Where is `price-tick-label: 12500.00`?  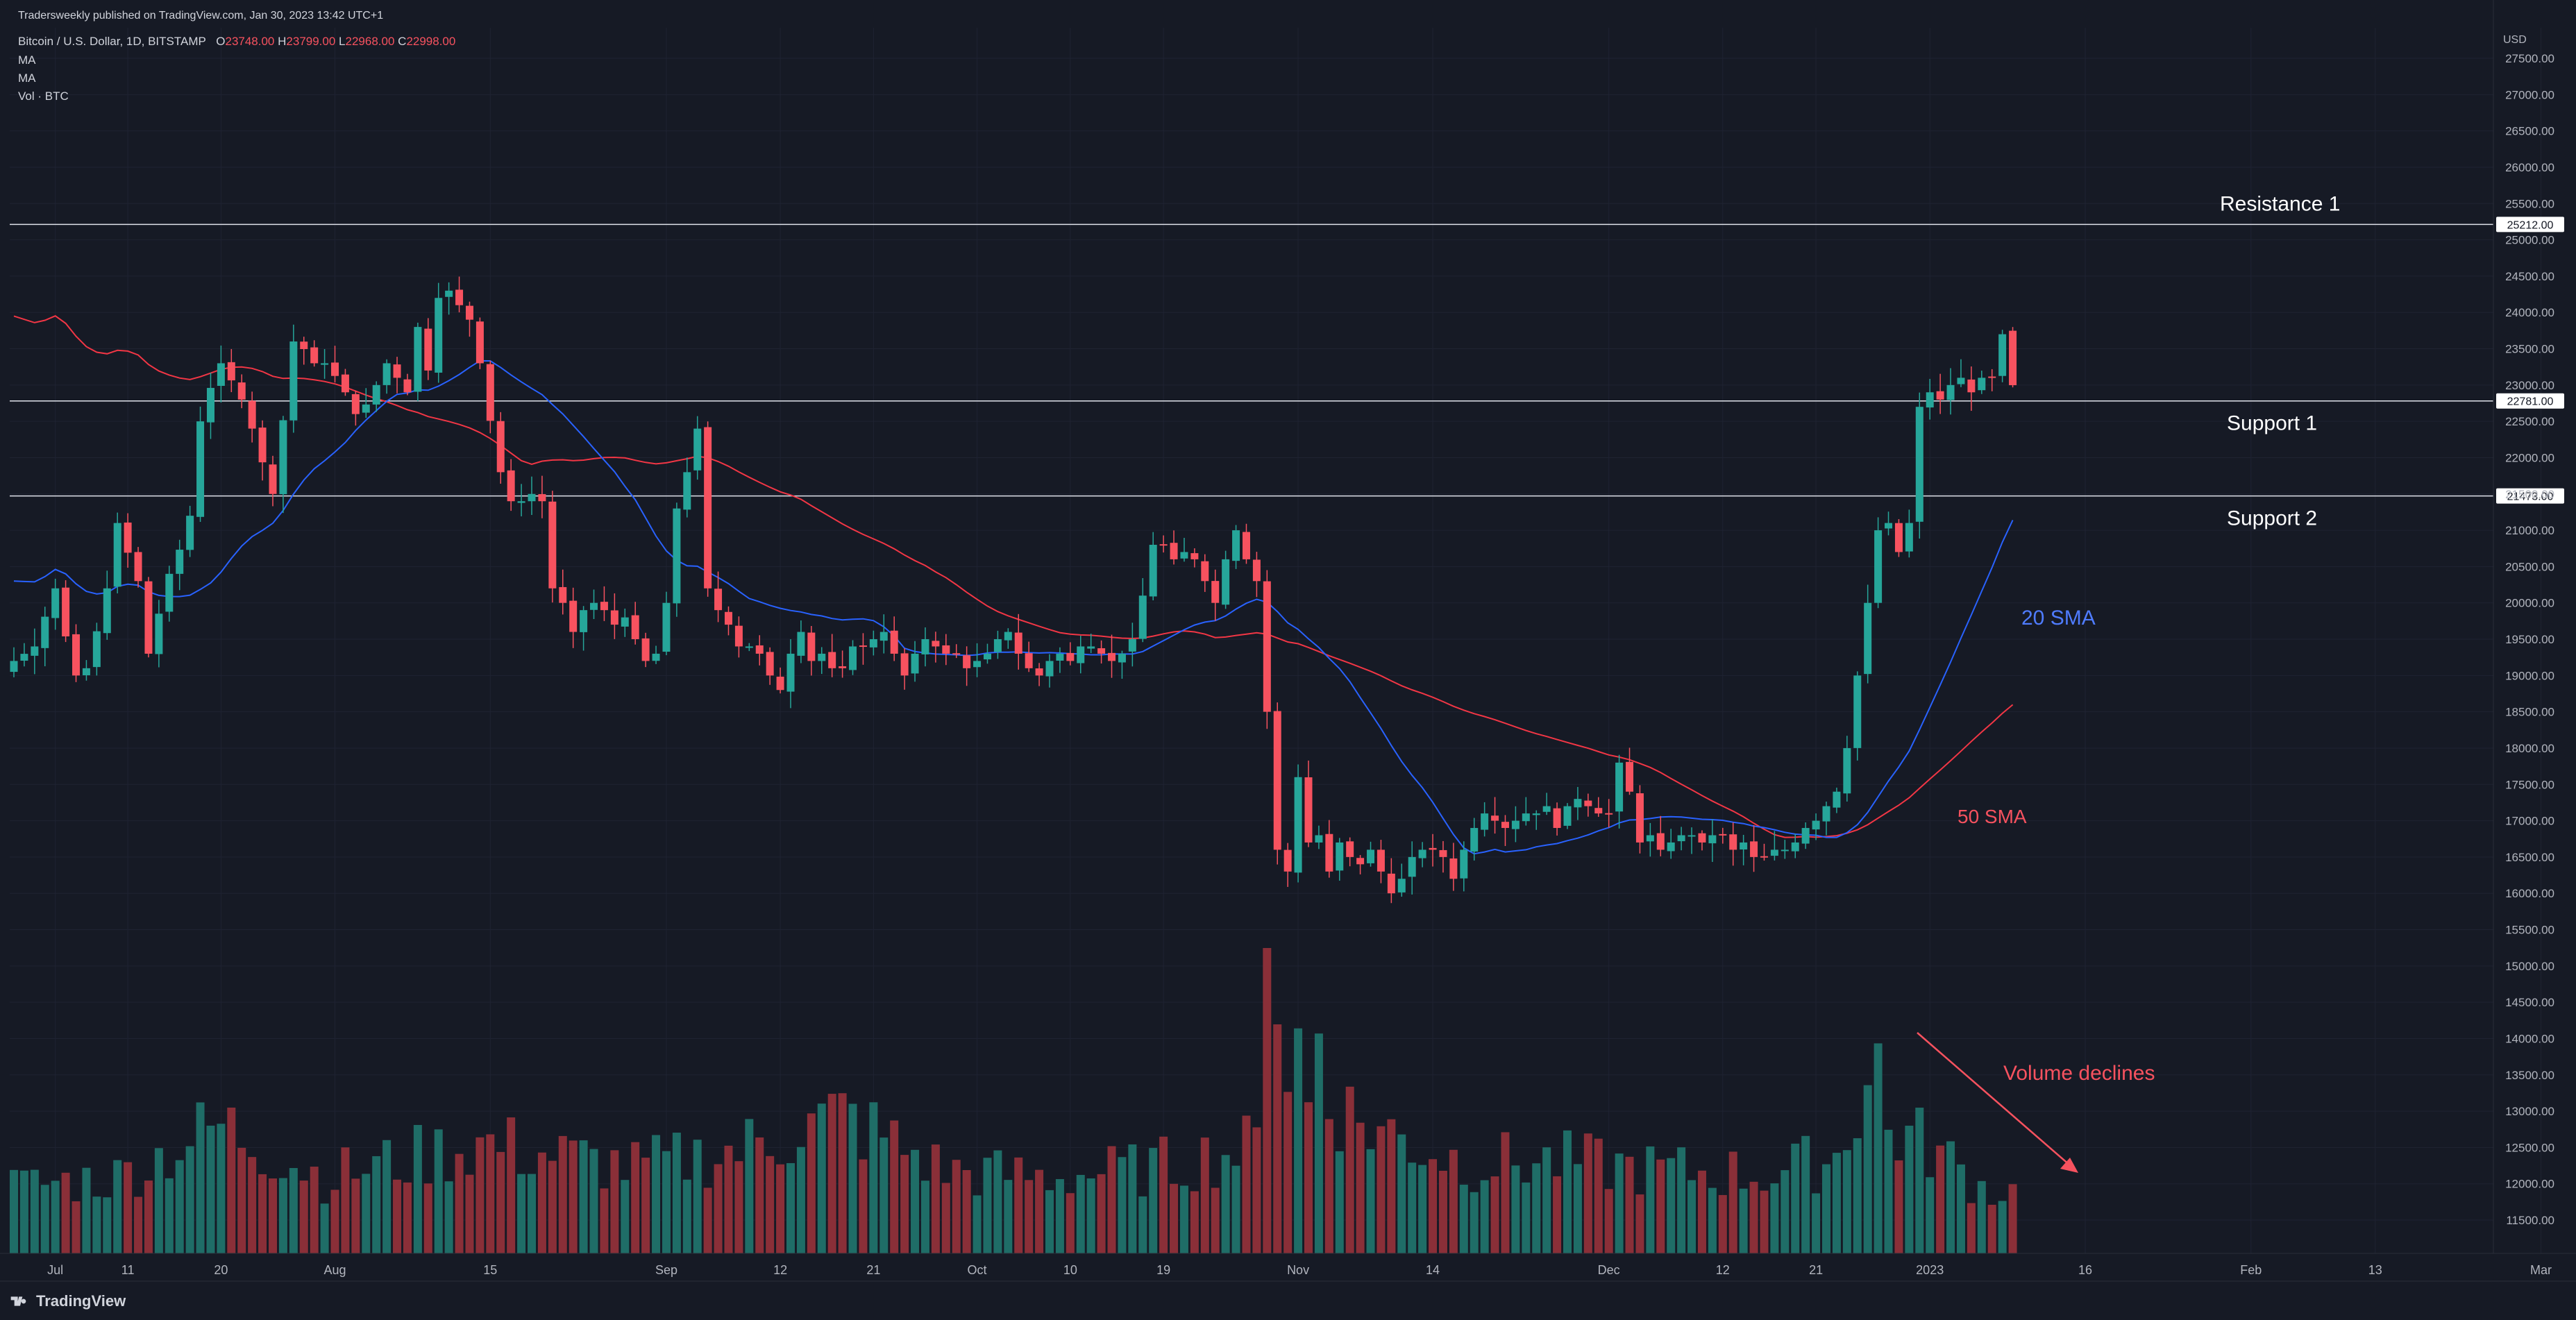
price-tick-label: 12500.00 is located at coordinates (2529, 1147).